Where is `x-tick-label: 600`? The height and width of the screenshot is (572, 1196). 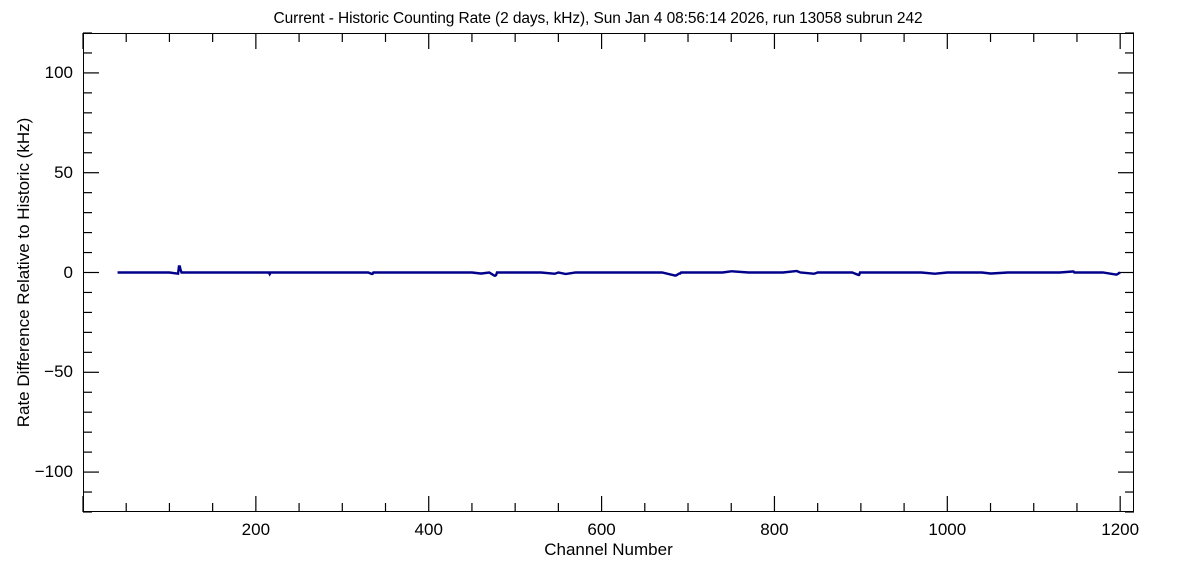 x-tick-label: 600 is located at coordinates (601, 529).